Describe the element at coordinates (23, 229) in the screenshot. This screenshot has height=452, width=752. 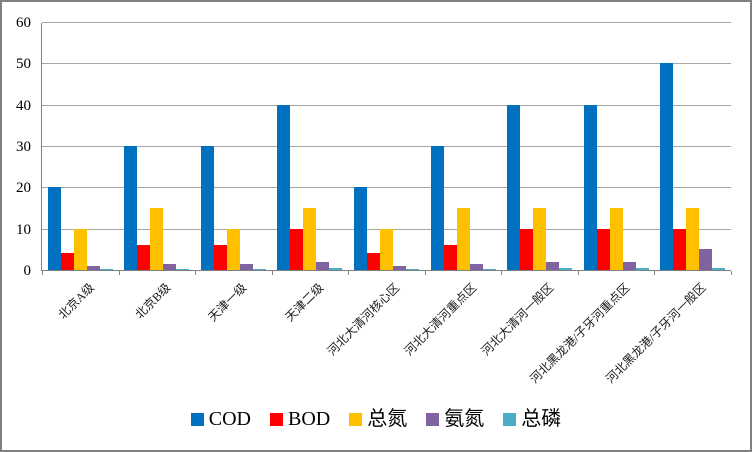
I see `y-tick-label-10: 10` at that location.